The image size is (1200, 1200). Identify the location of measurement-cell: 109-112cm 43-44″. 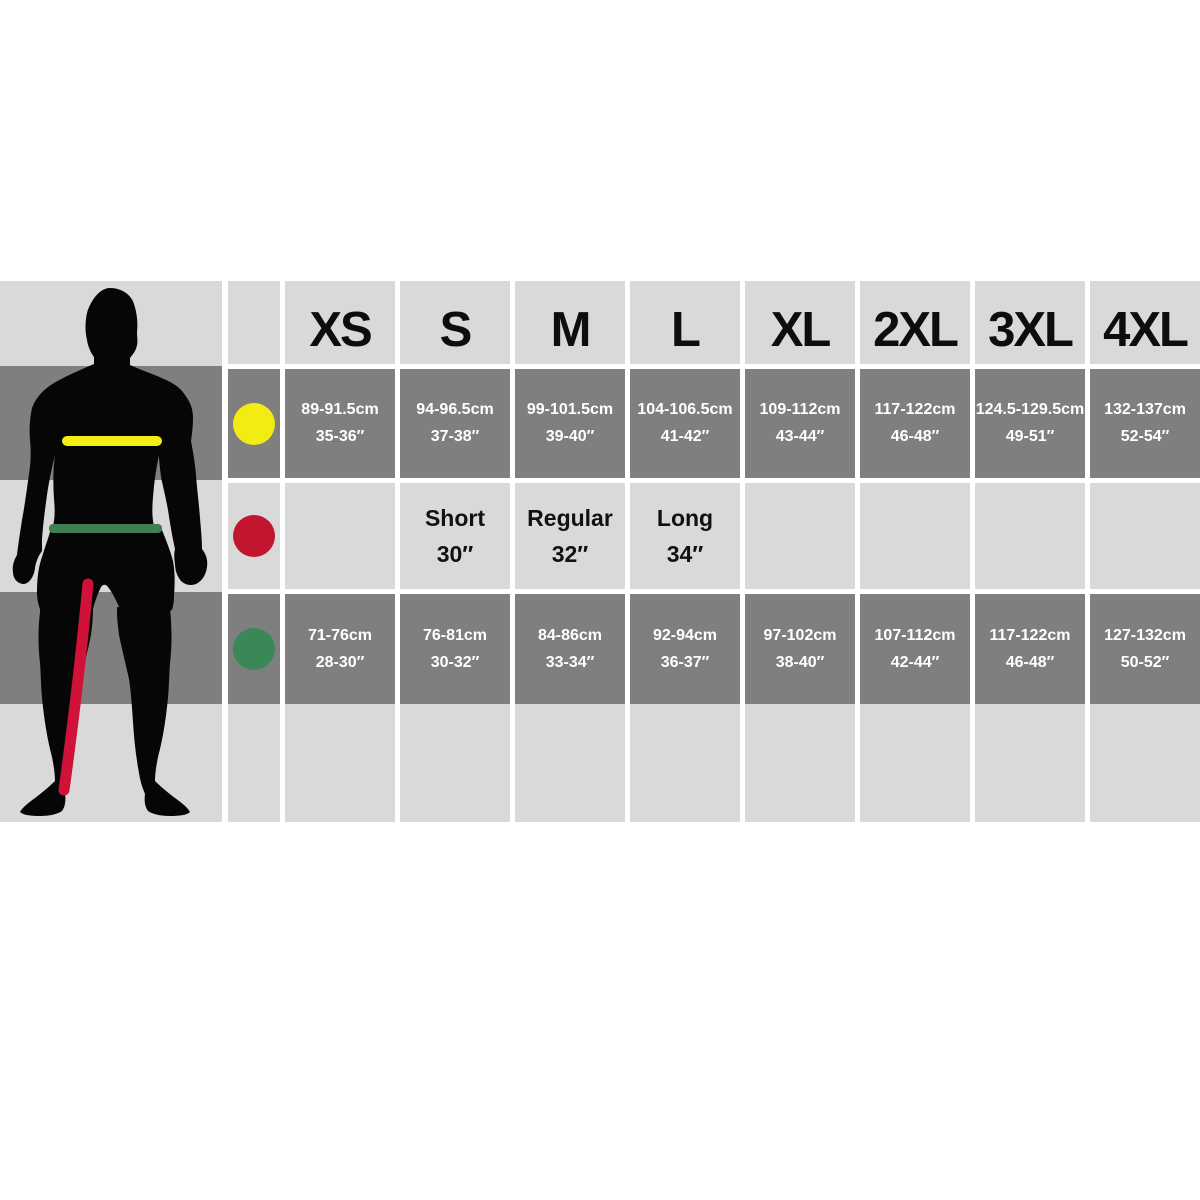
(800, 423).